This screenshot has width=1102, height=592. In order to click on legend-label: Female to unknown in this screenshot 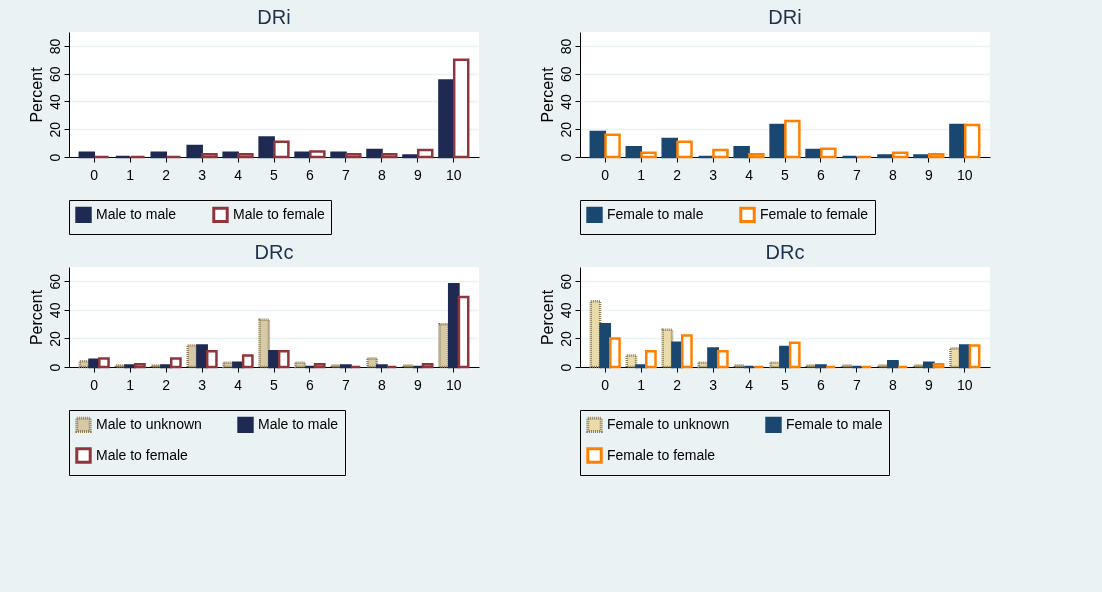, I will do `click(668, 423)`.